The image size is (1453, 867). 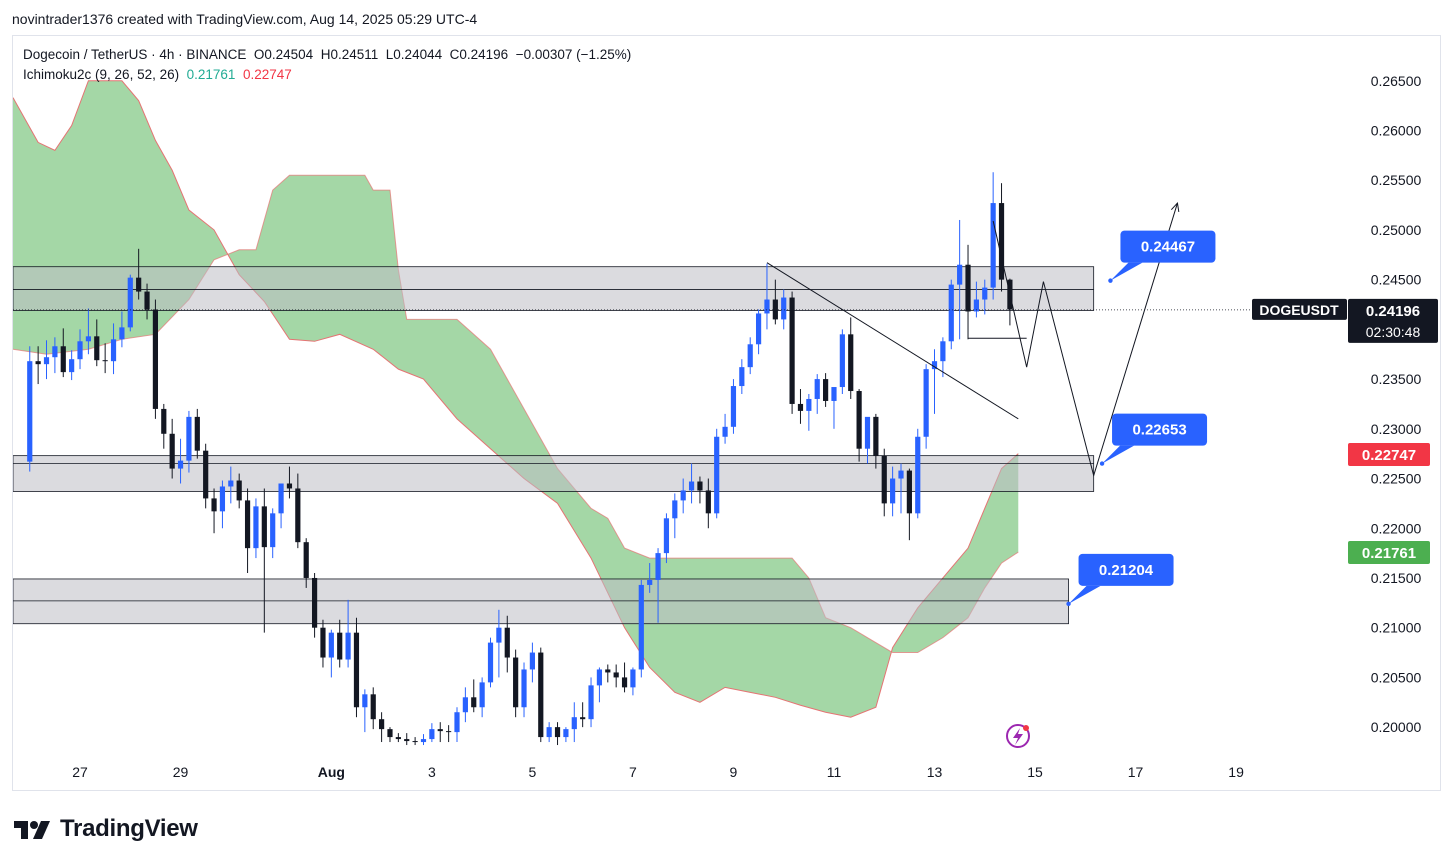 I want to click on lightning-icon, so click(x=1018, y=736).